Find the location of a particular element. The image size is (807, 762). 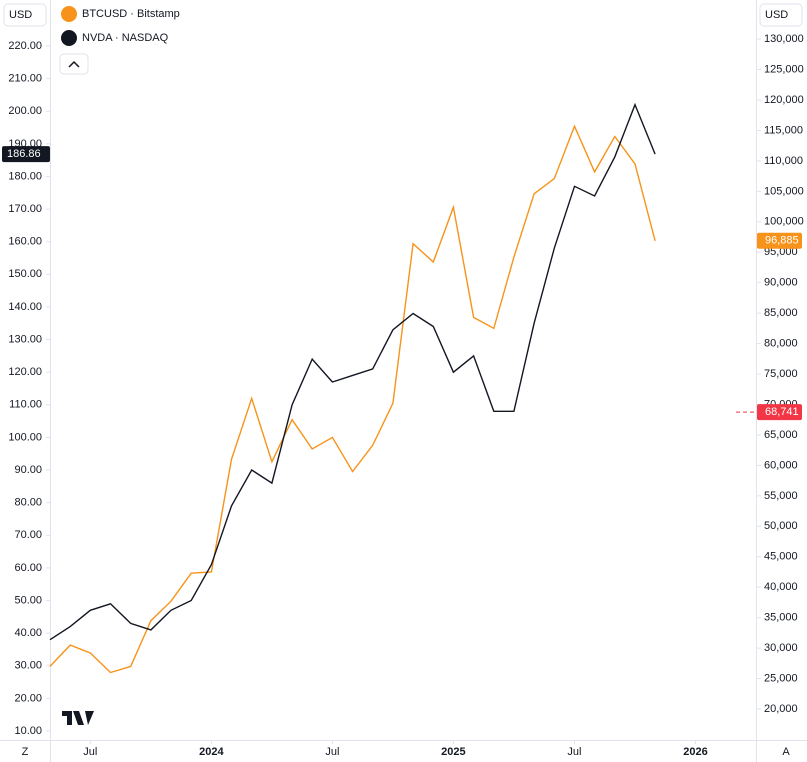

marker-box is located at coordinates (779, 412).